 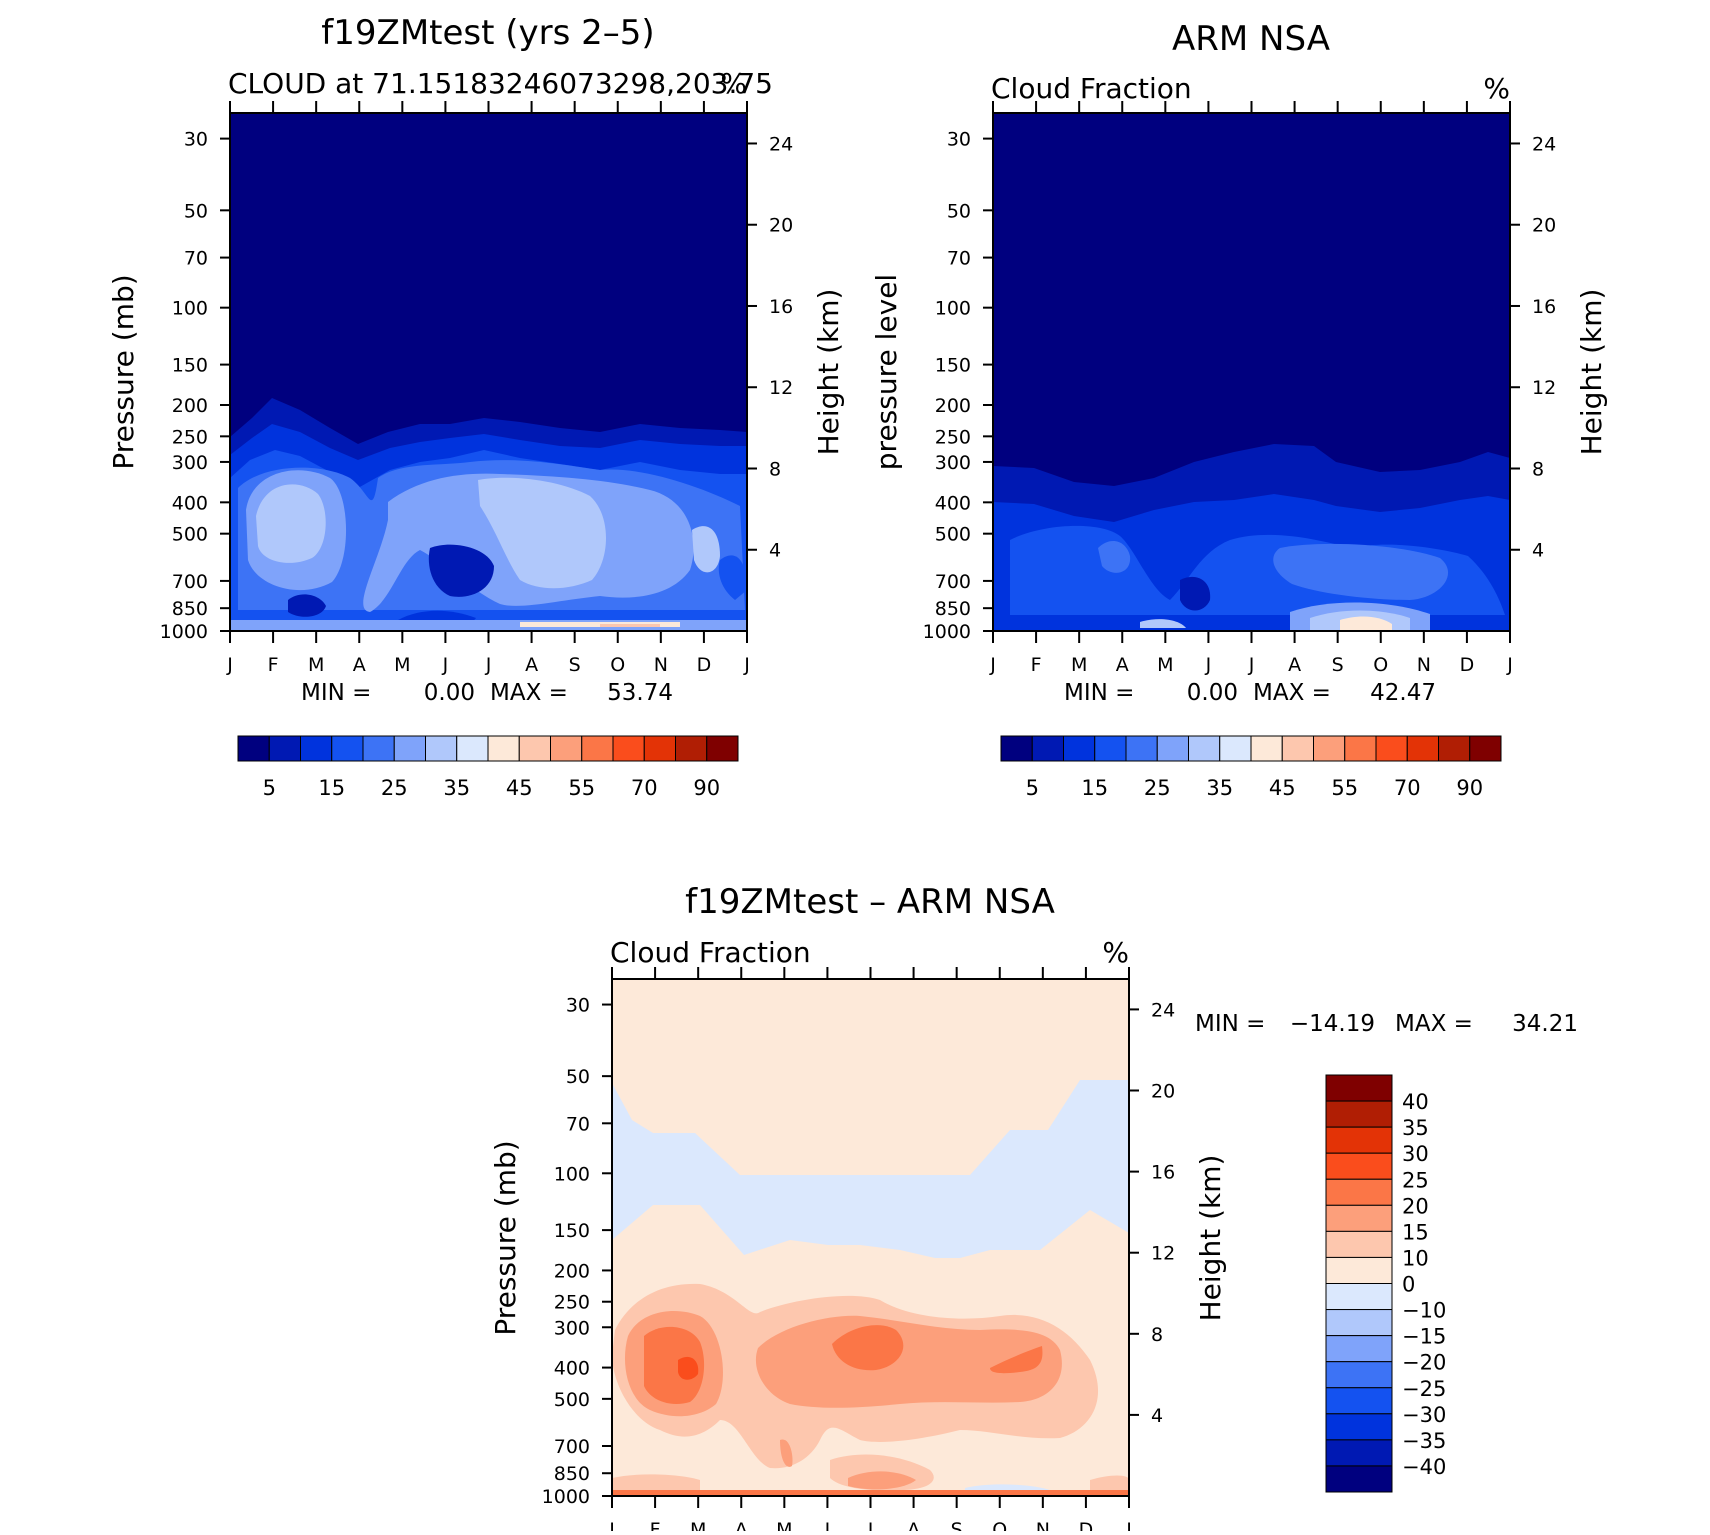 What do you see at coordinates (953, 463) in the screenshot?
I see `pressure-tick-label: 300` at bounding box center [953, 463].